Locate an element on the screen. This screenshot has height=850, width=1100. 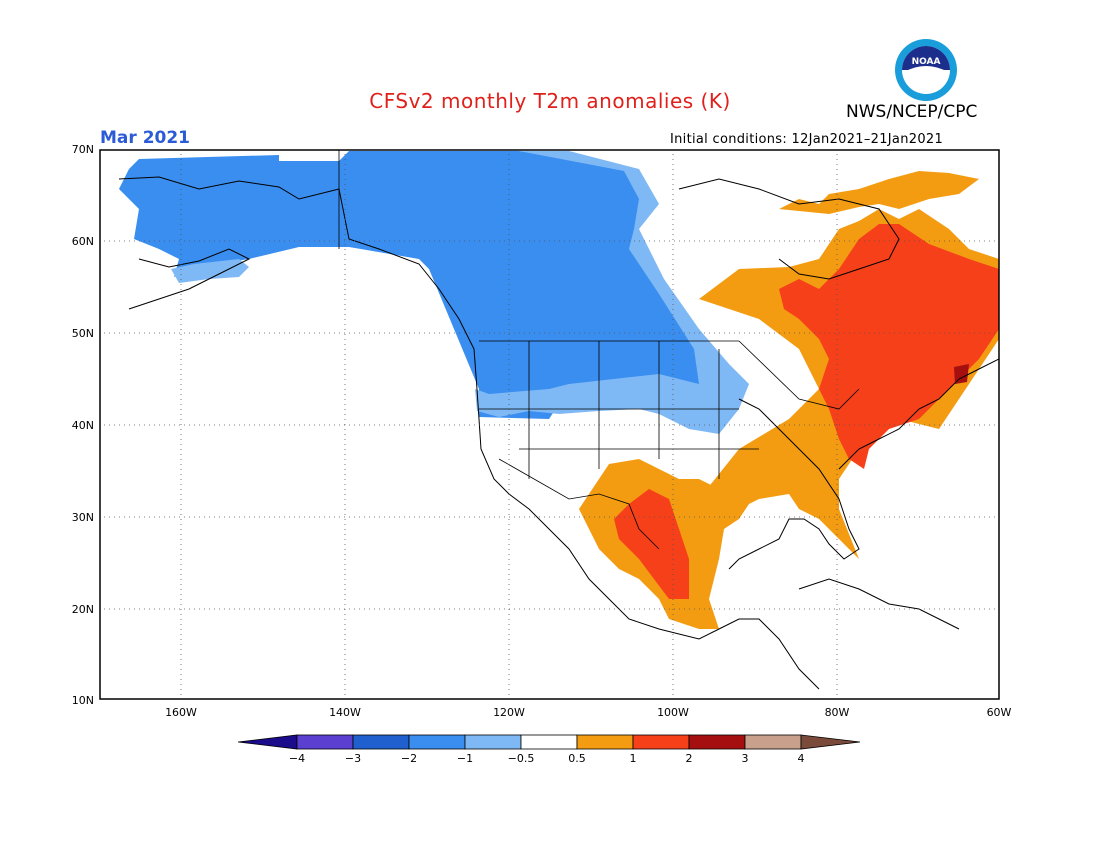
colorbar-arrow-high is located at coordinates (830, 742).